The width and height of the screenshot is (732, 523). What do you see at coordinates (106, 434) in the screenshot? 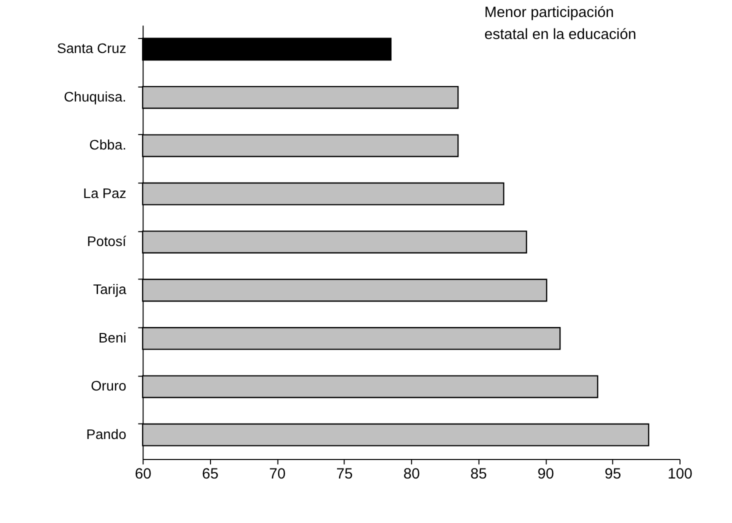
I see `y-tick-label: Pando` at bounding box center [106, 434].